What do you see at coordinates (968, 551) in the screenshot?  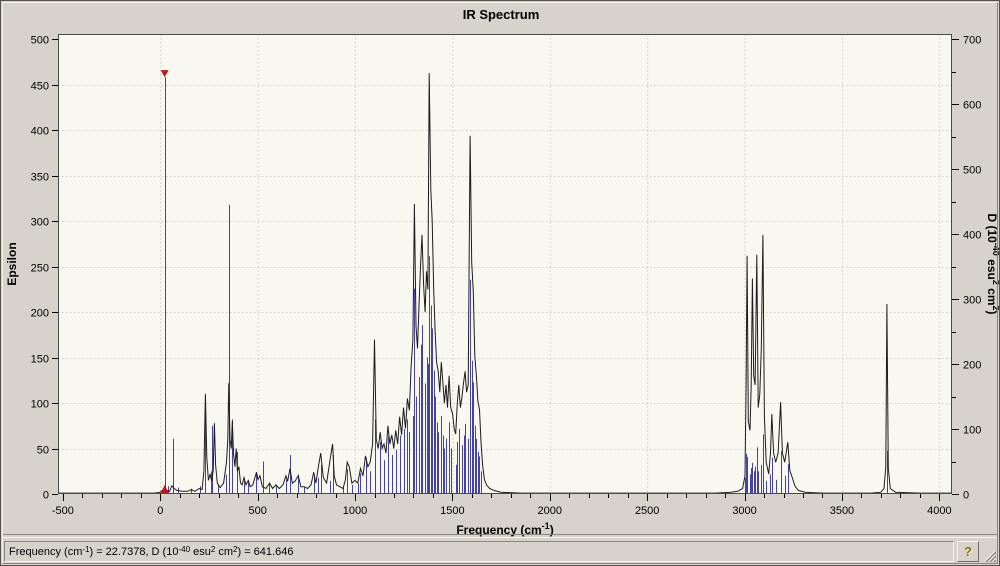 I see `help-button: ?` at bounding box center [968, 551].